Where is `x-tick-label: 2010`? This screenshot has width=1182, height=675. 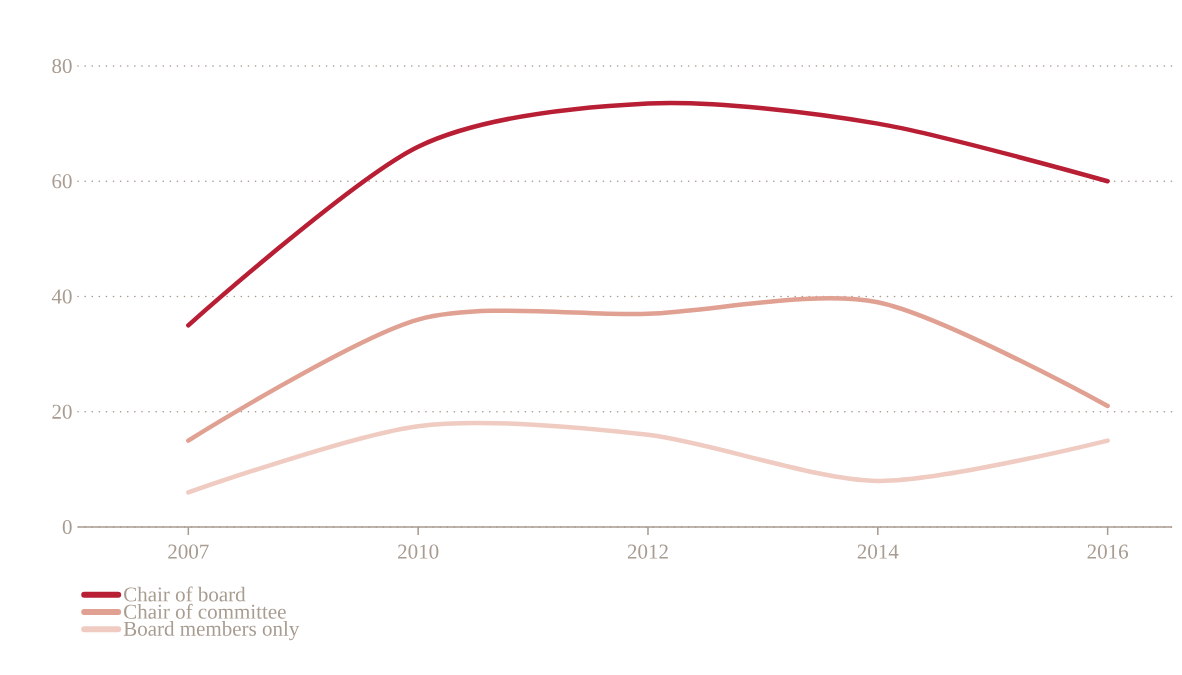
x-tick-label: 2010 is located at coordinates (418, 551).